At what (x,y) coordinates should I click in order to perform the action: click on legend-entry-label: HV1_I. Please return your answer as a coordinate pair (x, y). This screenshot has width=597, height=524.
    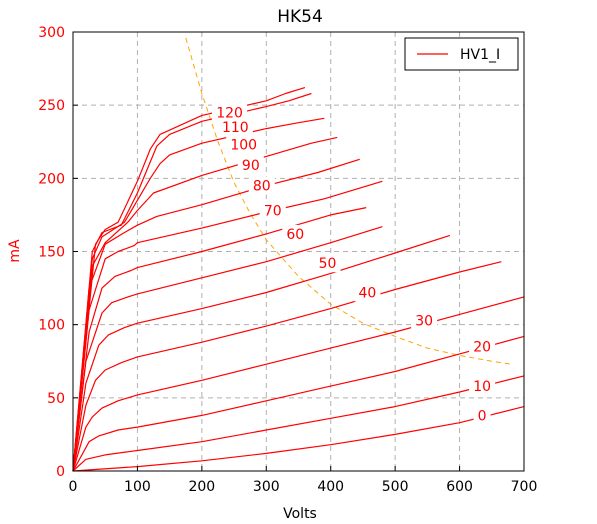
    Looking at the image, I should click on (480, 55).